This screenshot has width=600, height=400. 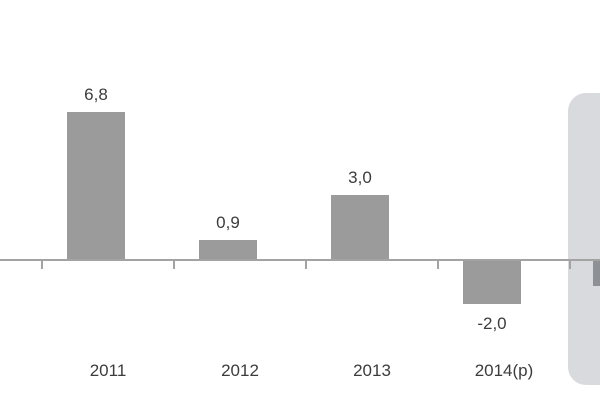 I want to click on cropped-bar-fragment, so click(x=596, y=273).